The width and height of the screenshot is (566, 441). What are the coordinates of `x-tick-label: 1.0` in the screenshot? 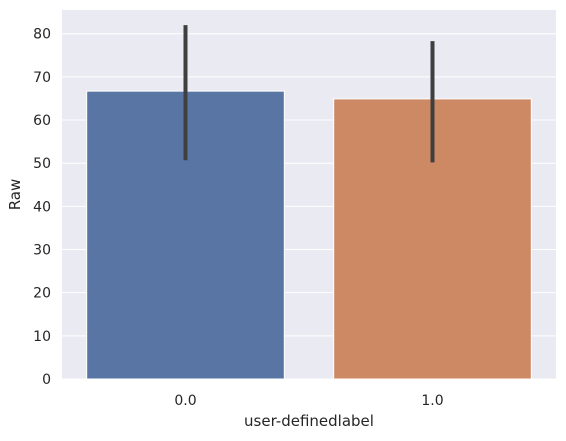 It's located at (432, 401).